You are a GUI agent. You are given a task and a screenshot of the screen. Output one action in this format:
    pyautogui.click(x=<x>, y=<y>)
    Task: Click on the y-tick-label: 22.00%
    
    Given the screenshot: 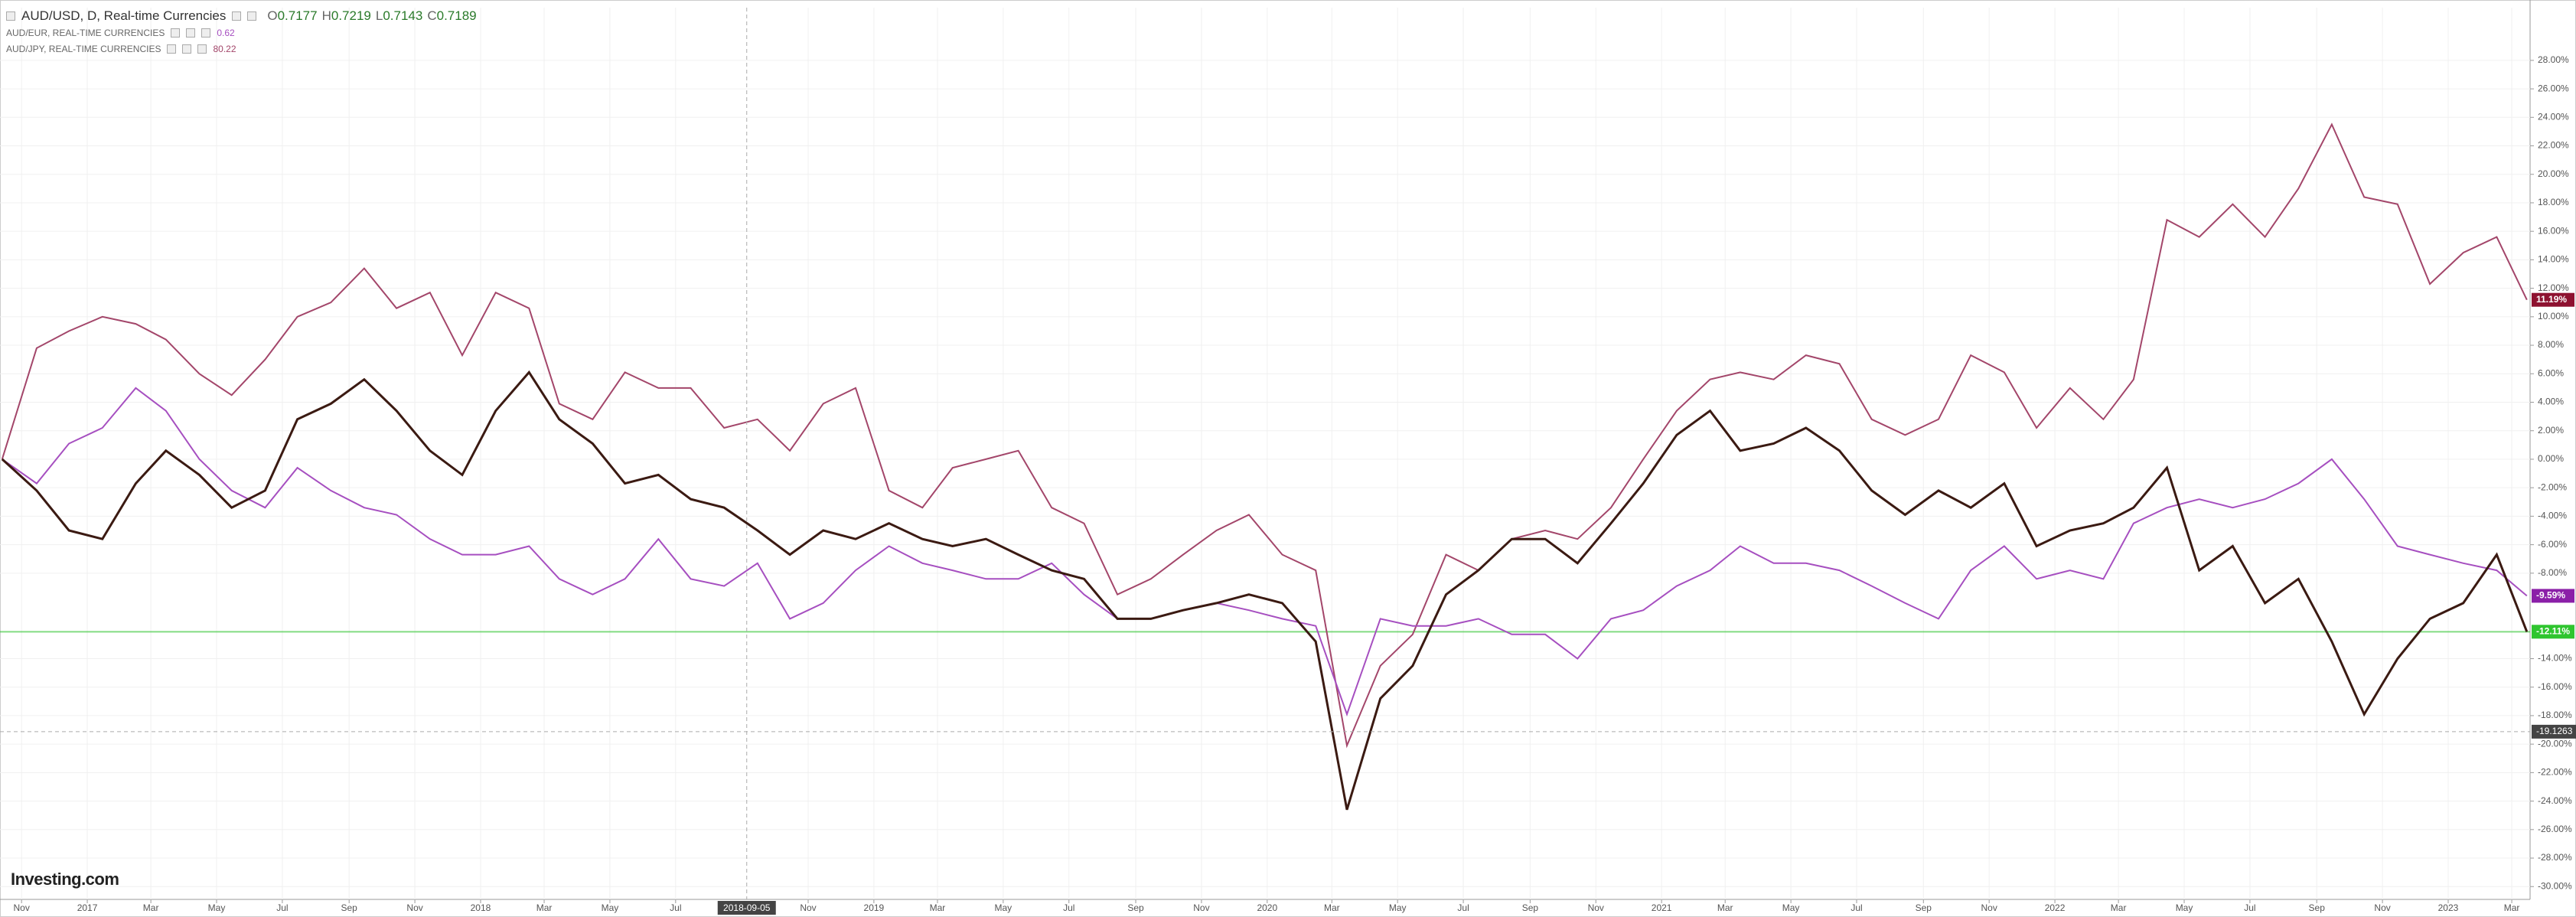 What is the action you would take?
    pyautogui.click(x=2553, y=146)
    